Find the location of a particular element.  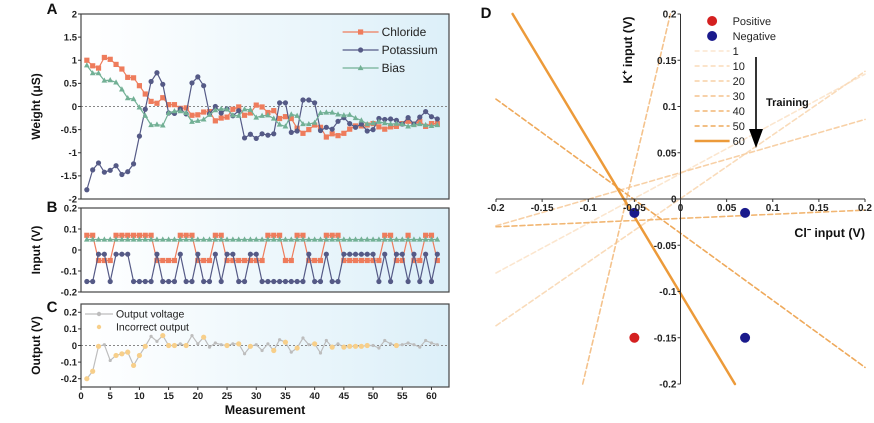

legend-label: 10 is located at coordinates (738, 66).